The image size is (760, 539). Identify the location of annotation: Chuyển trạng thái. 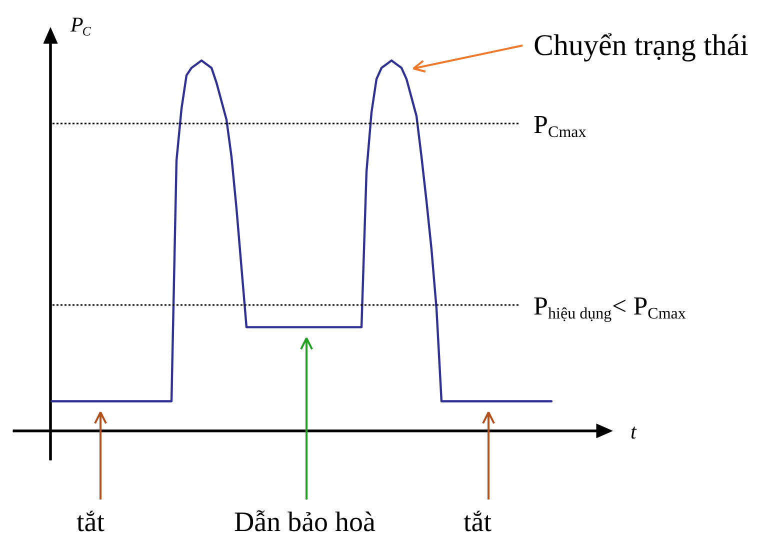
(641, 45).